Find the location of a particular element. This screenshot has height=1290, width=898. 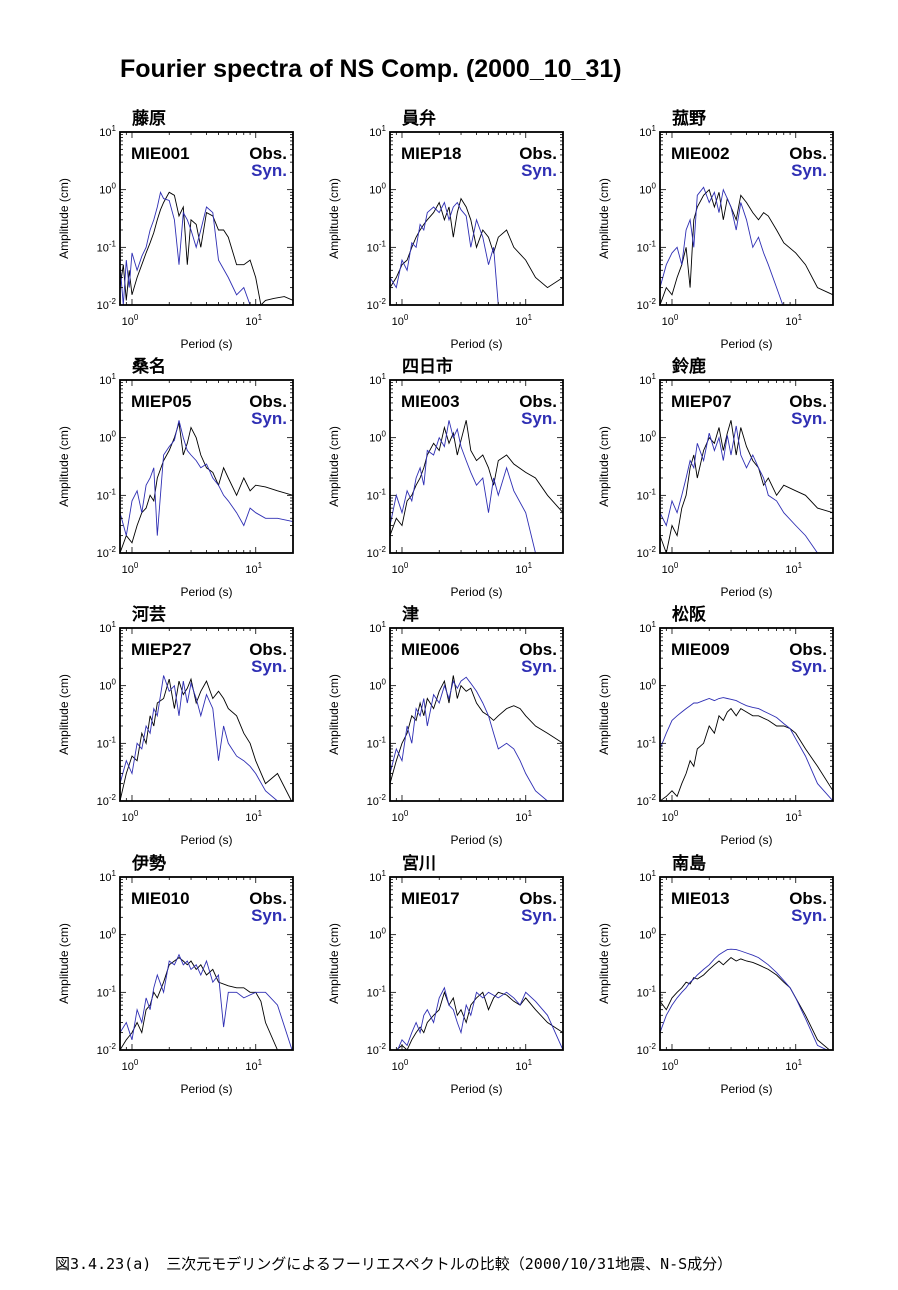

station-place-name: 伊勢 is located at coordinates (148, 863).